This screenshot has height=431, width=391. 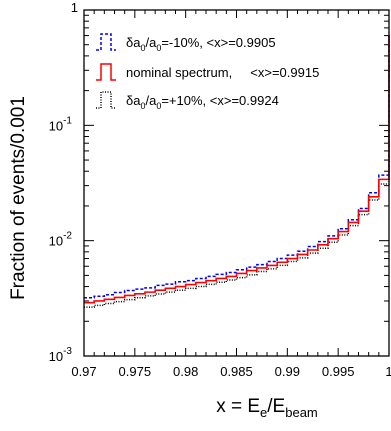 I want to click on x-axis-label-sub2: beam, so click(x=301, y=412).